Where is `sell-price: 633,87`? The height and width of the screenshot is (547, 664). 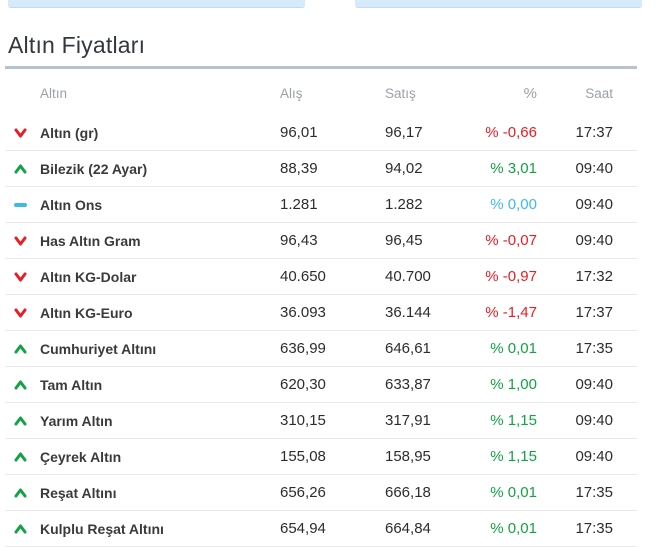 sell-price: 633,87 is located at coordinates (408, 384).